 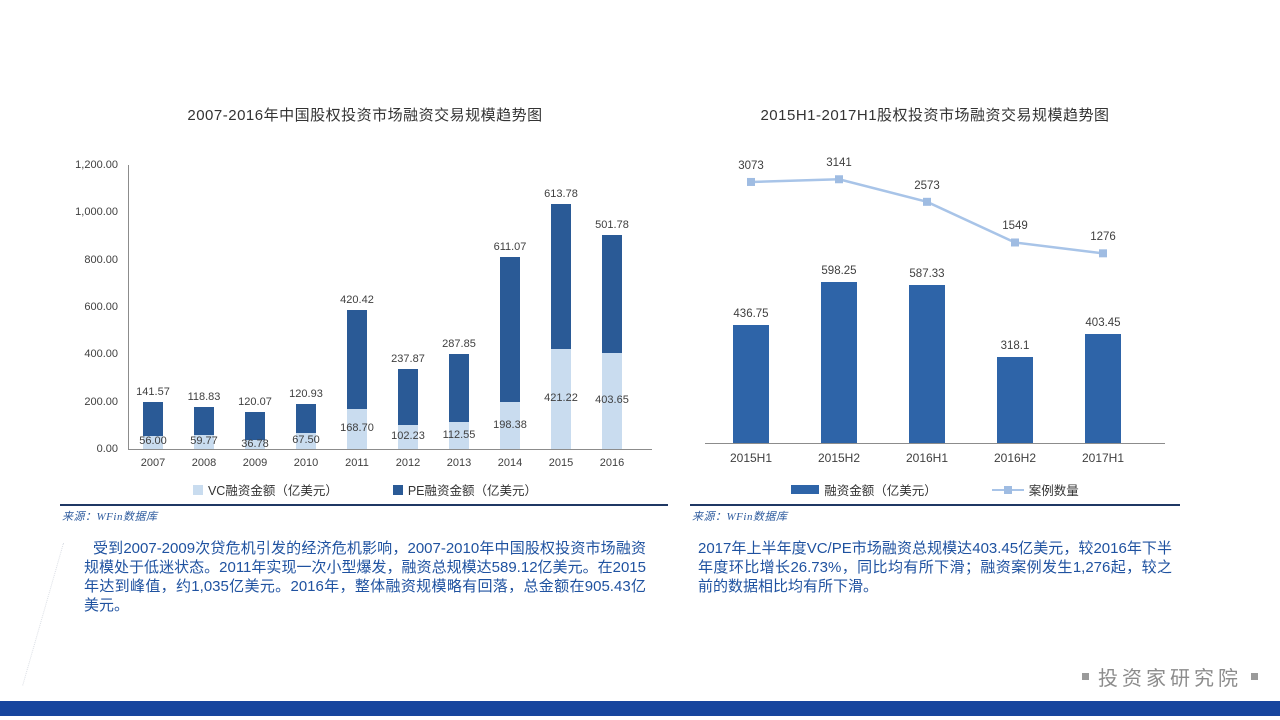 I want to click on bottom-accent-bar, so click(x=640, y=708).